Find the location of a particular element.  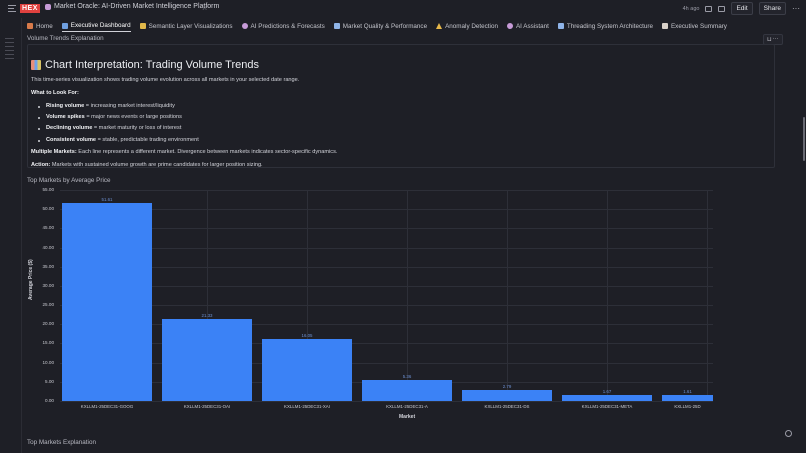

chart-title: Top Markets by Average Price is located at coordinates (69, 180).